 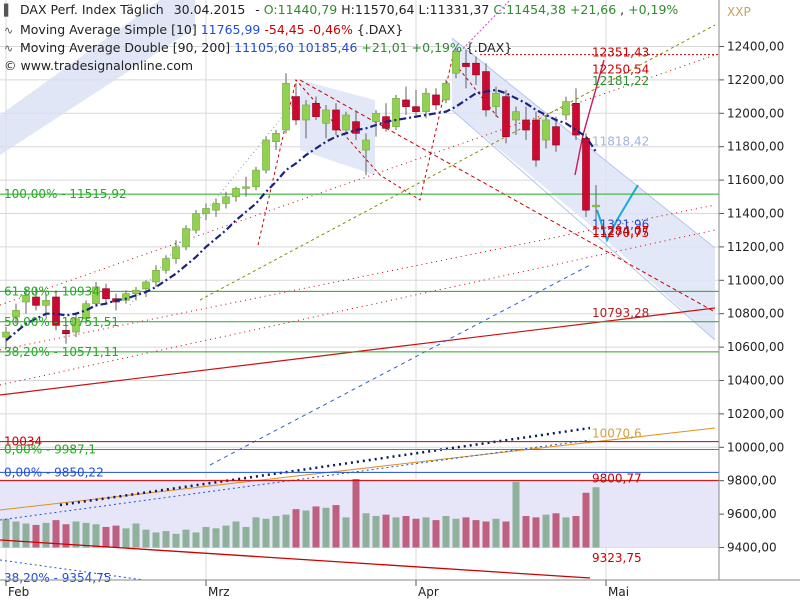 I want to click on bar-chart-icon: ▌, so click(x=8, y=10).